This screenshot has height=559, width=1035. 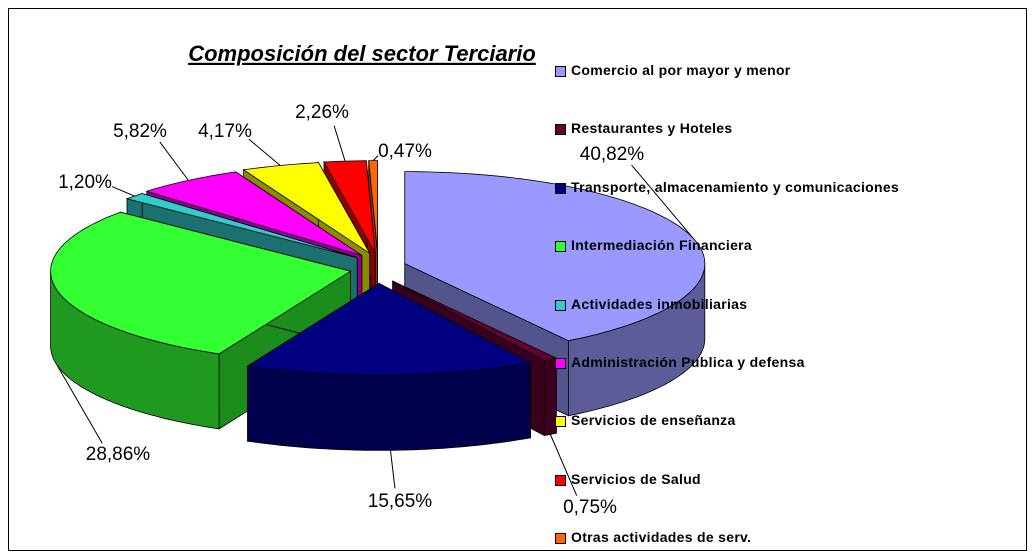 What do you see at coordinates (688, 361) in the screenshot?
I see `legend-label: Administración Publica y defensa` at bounding box center [688, 361].